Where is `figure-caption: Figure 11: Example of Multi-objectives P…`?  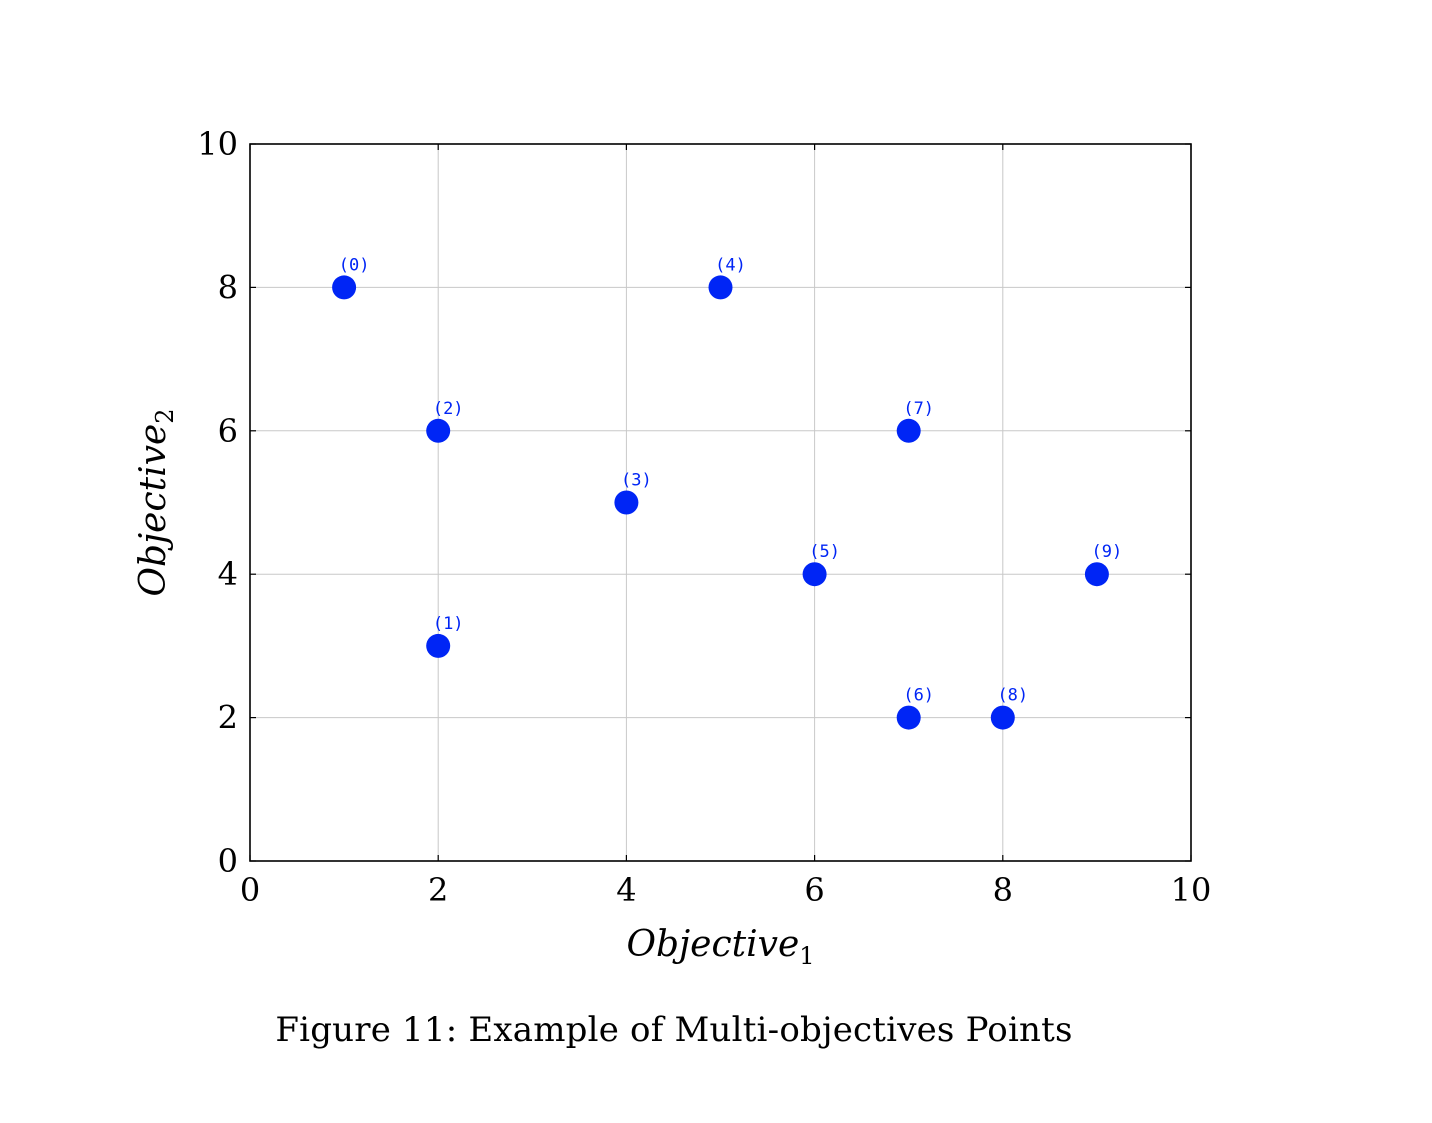 figure-caption: Figure 11: Example of Multi-objectives P… is located at coordinates (674, 1030).